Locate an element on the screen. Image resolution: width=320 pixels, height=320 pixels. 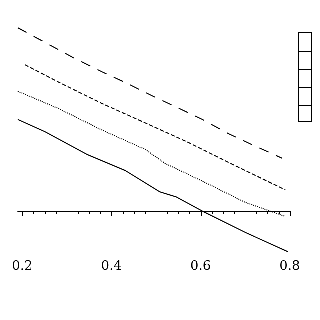
x-tick-label: 0.4 is located at coordinates (111, 266).